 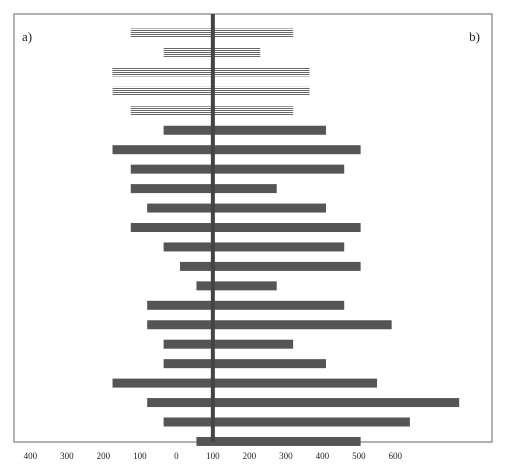 What do you see at coordinates (176, 456) in the screenshot?
I see `x-tick-label: 0` at bounding box center [176, 456].